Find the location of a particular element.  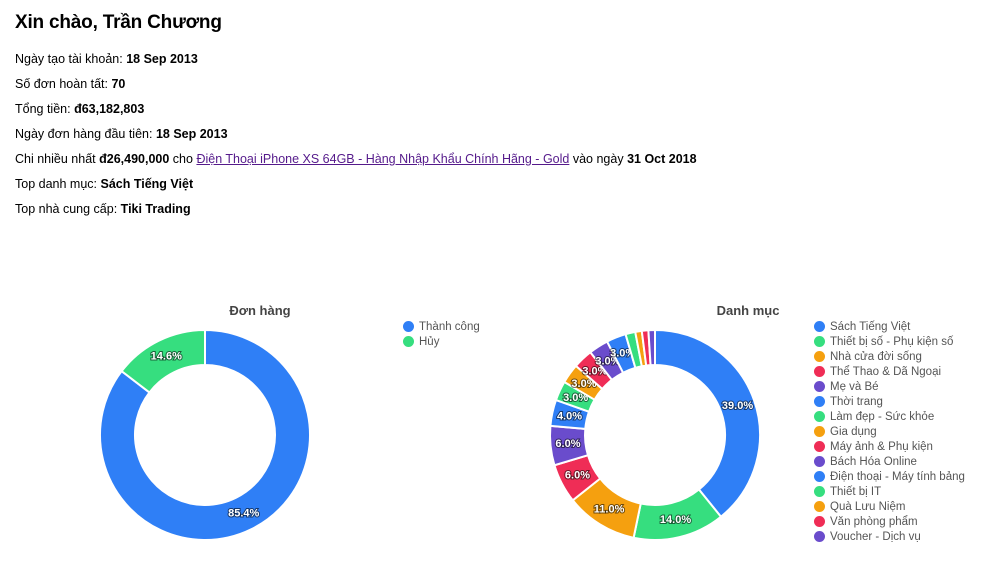

legend-item: Hủy is located at coordinates (441, 341).